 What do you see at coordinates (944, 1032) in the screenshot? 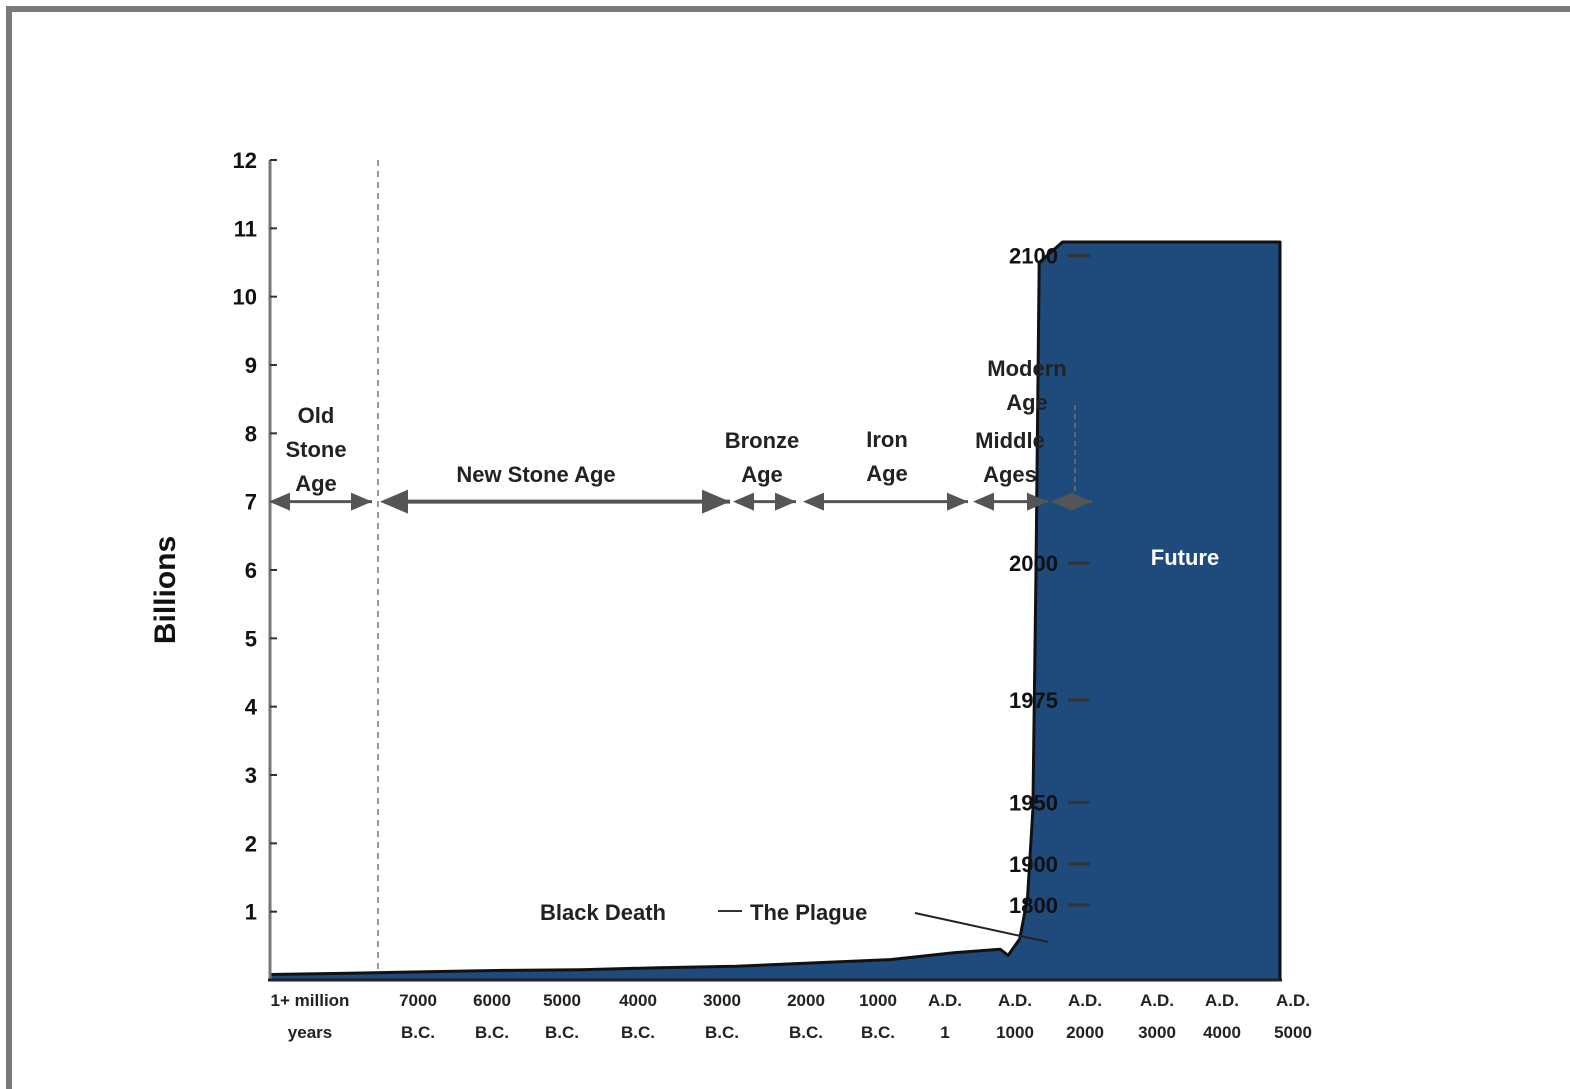
I see `x-tick-line2: 1` at bounding box center [944, 1032].